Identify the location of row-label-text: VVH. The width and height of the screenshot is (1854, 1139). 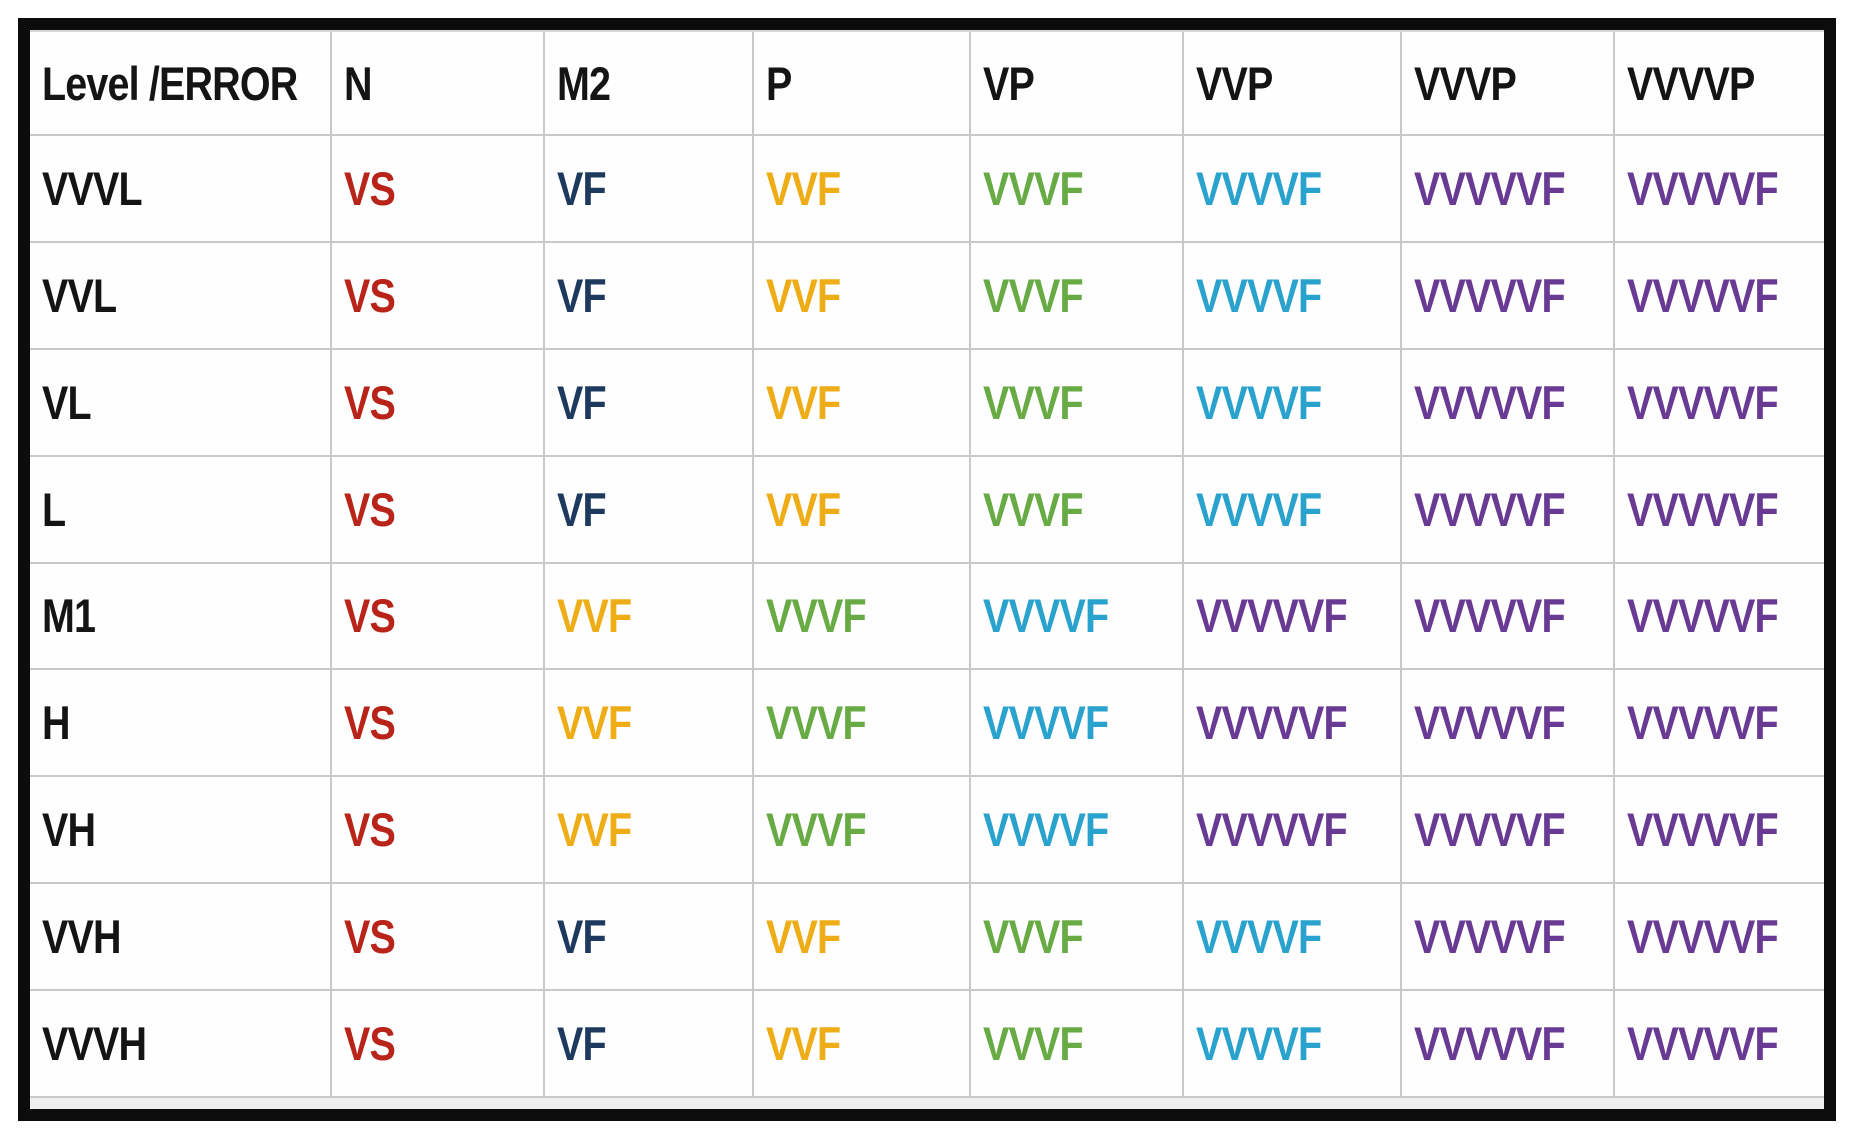
(81, 937).